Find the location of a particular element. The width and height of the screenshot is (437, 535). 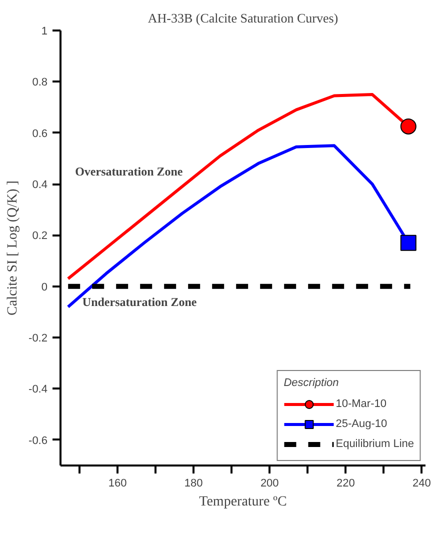

x-tick-label: 180 is located at coordinates (193, 484).